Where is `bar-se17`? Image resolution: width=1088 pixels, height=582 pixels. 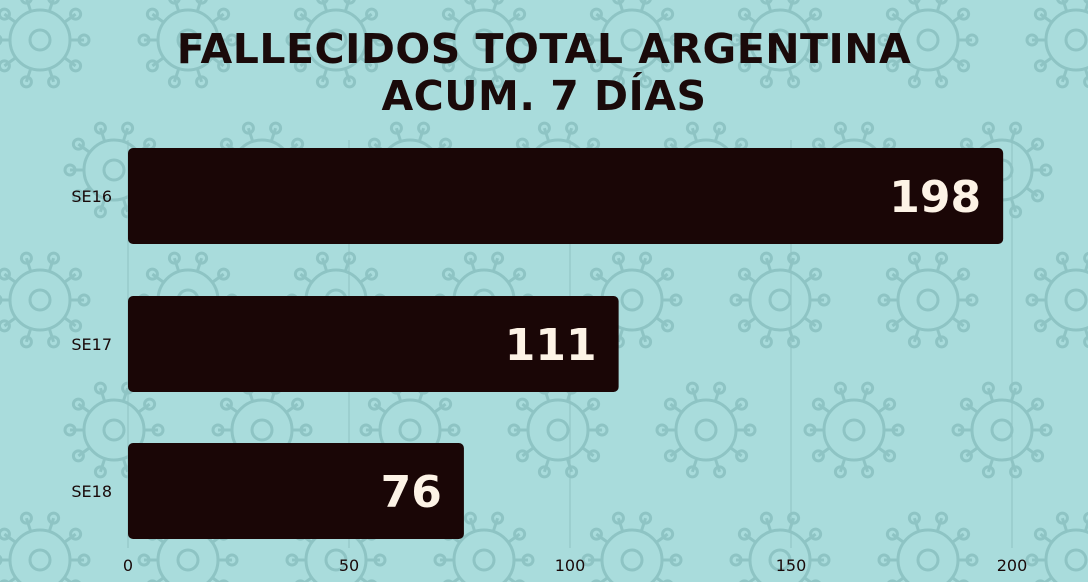 bar-se17 is located at coordinates (373, 344).